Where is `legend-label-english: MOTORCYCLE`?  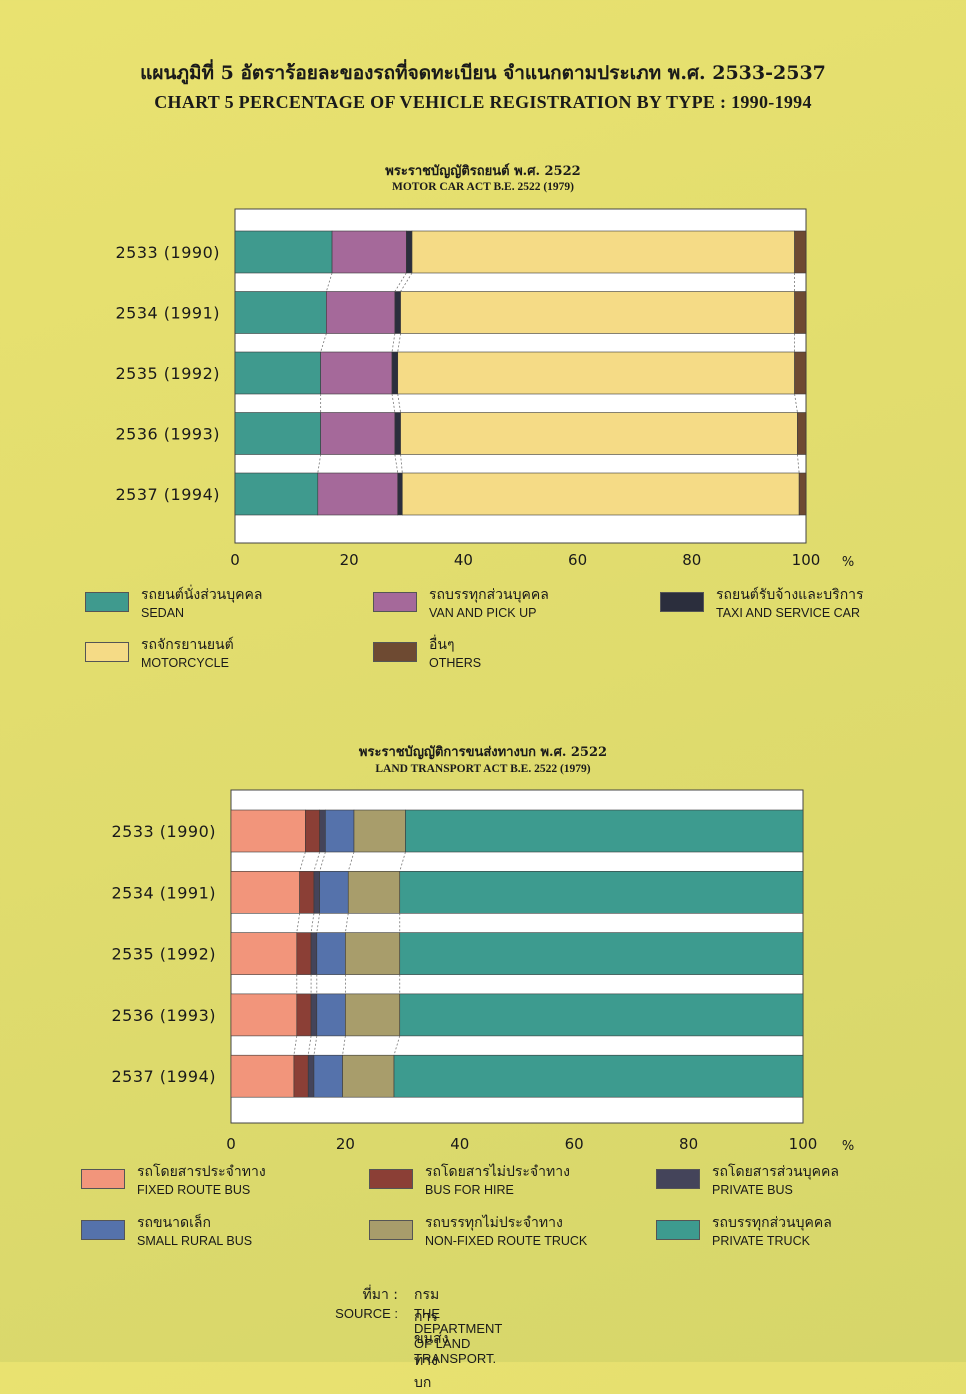 legend-label-english: MOTORCYCLE is located at coordinates (185, 663).